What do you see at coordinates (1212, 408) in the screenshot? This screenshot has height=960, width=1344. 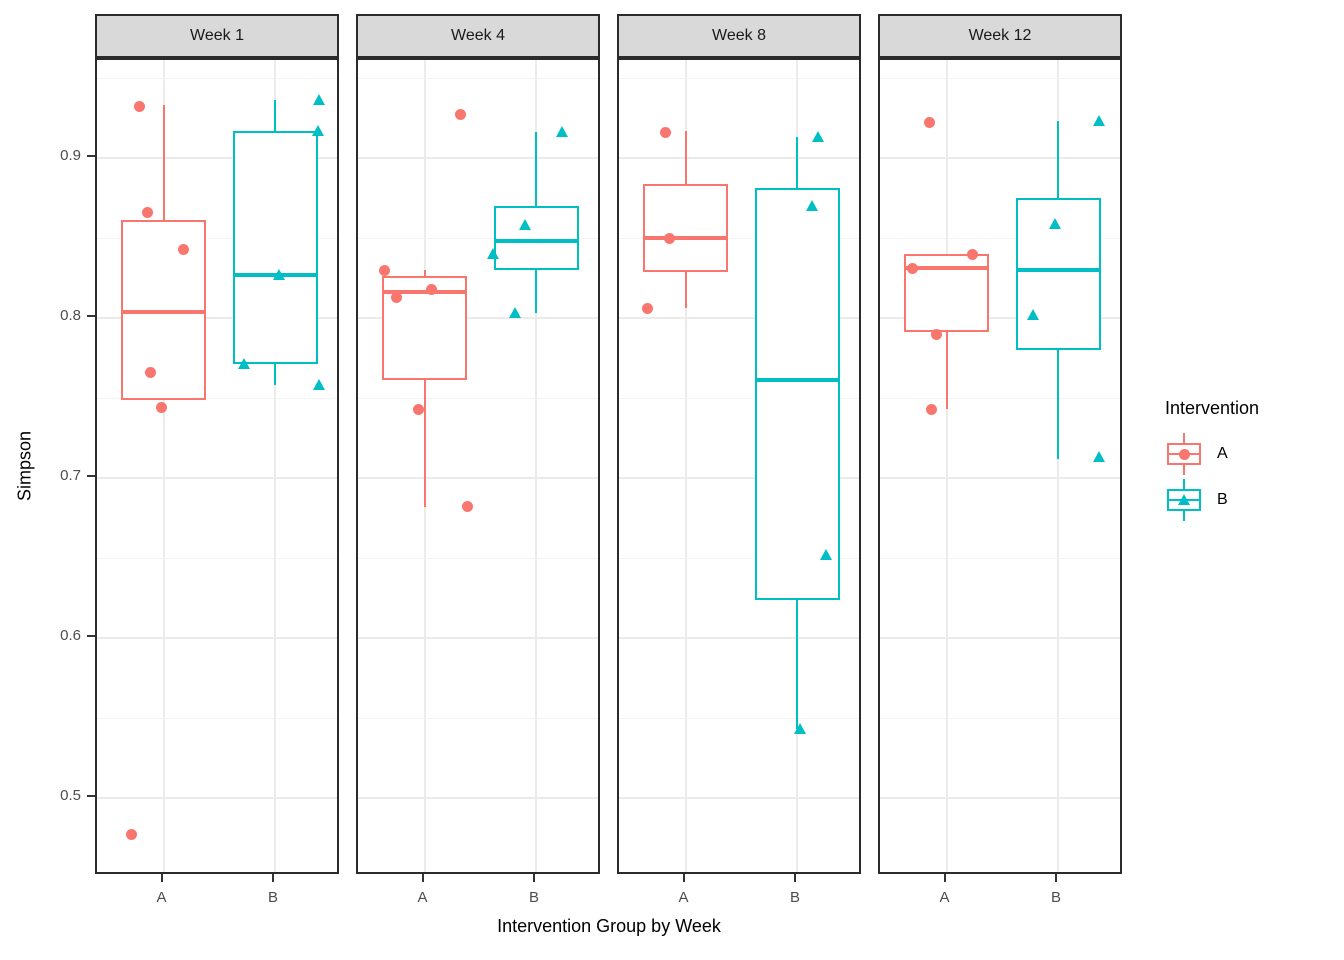 I see `legend-title: Intervention` at bounding box center [1212, 408].